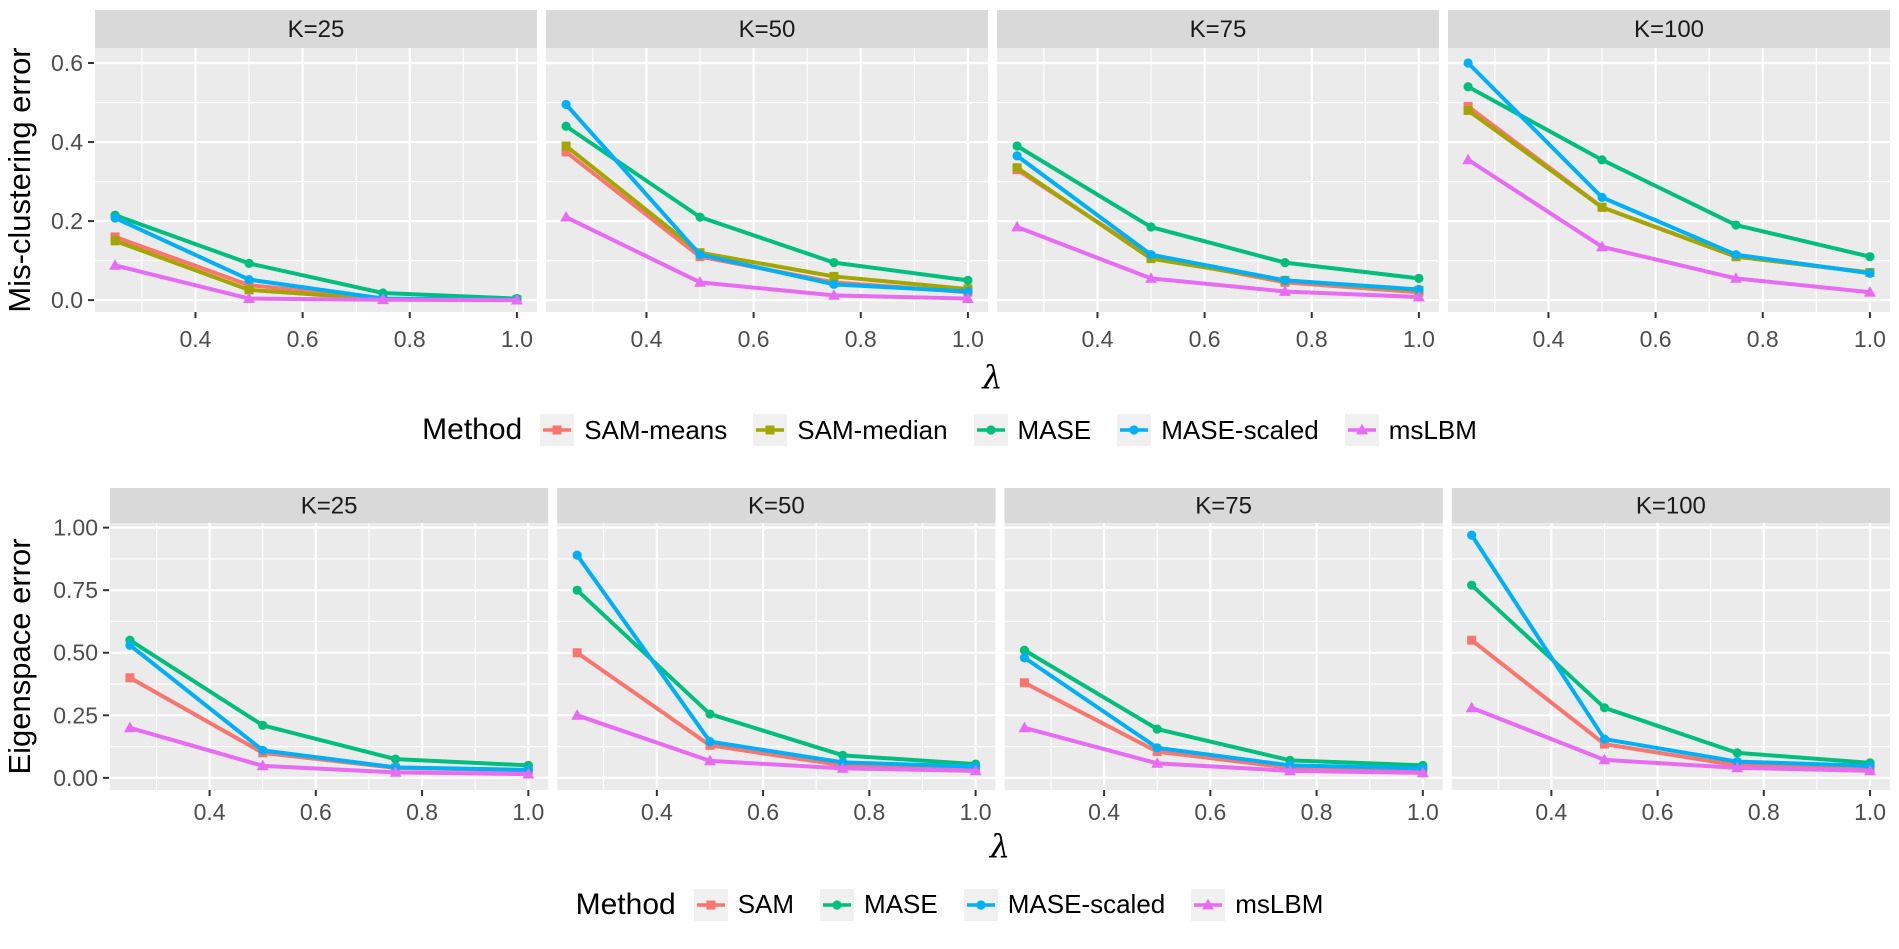 The image size is (1899, 949). Describe the element at coordinates (67, 300) in the screenshot. I see `y-tick-label: 0.0` at that location.